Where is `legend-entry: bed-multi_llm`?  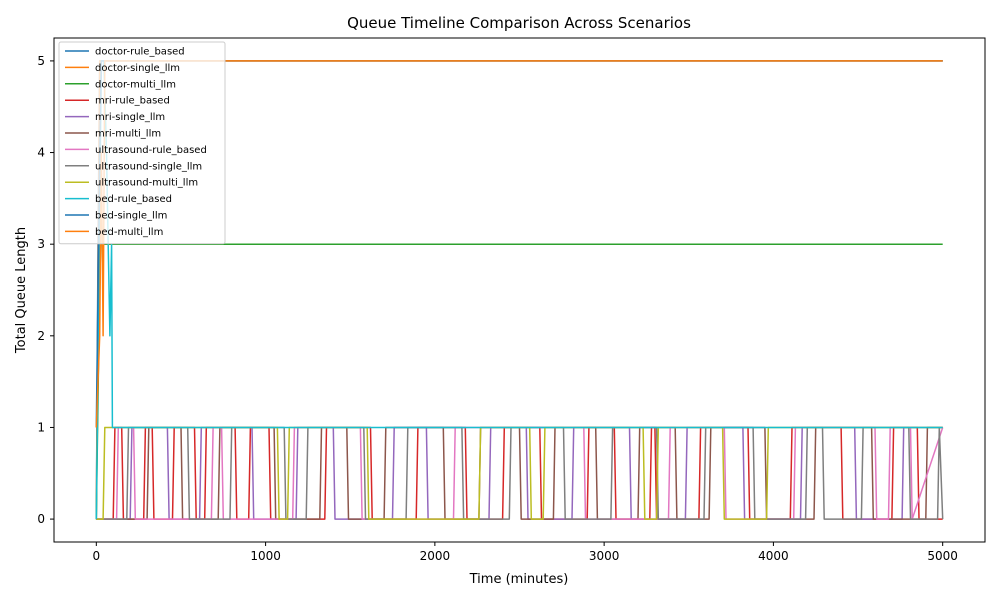
legend-entry: bed-multi_llm is located at coordinates (129, 232).